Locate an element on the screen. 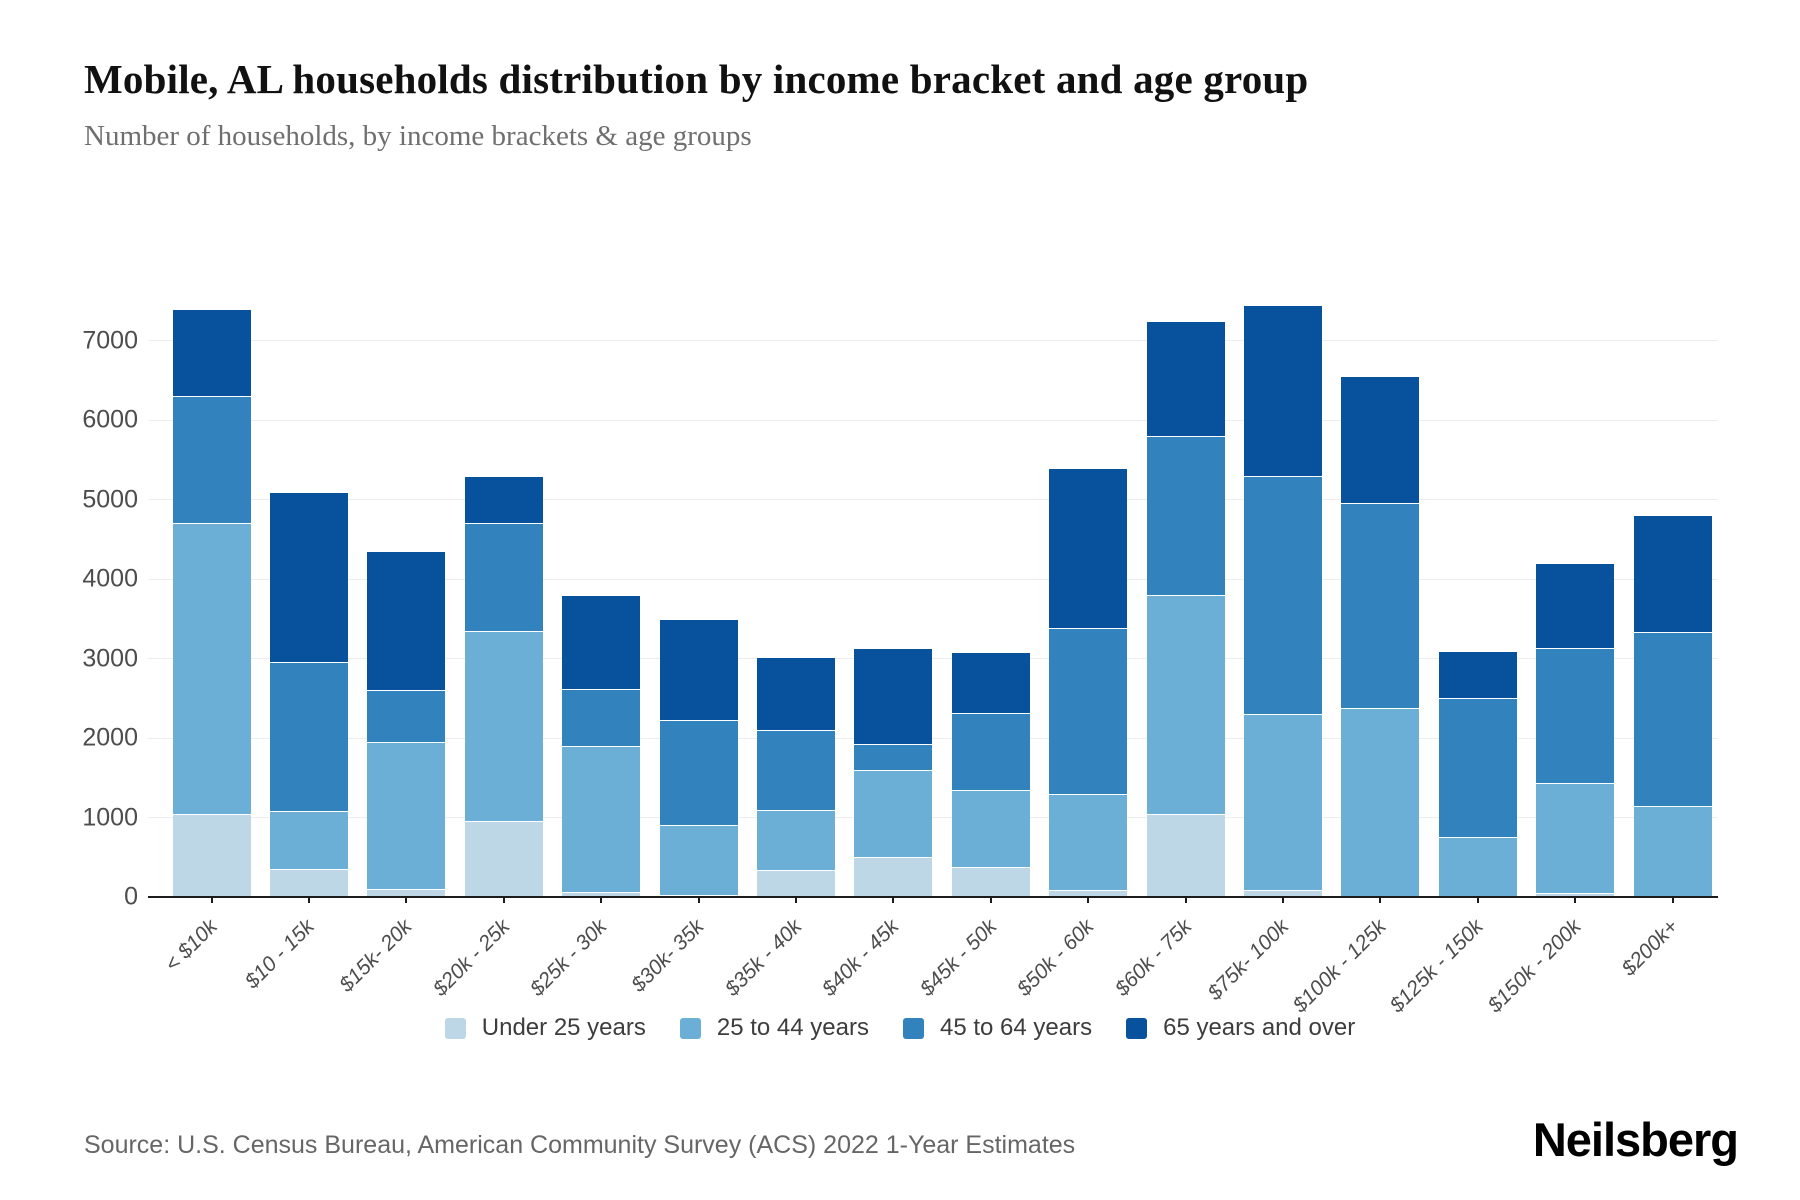 This screenshot has width=1800, height=1200. legend-item-65 years and over: 65 years and over is located at coordinates (1240, 1028).